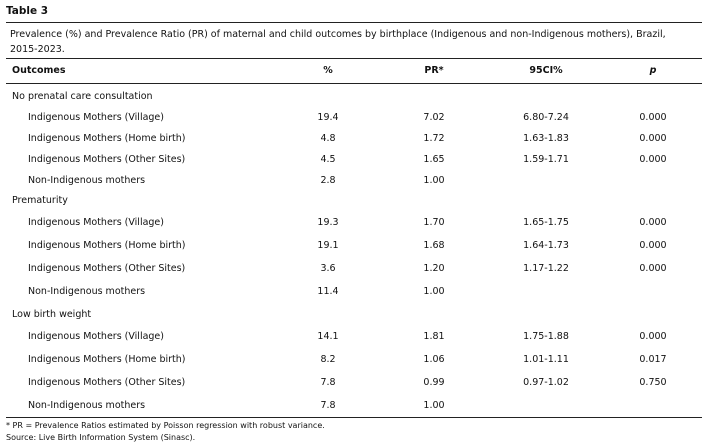 Image resolution: width=708 pixels, height=445 pixels. I want to click on pr-cell: 1.72, so click(434, 138).